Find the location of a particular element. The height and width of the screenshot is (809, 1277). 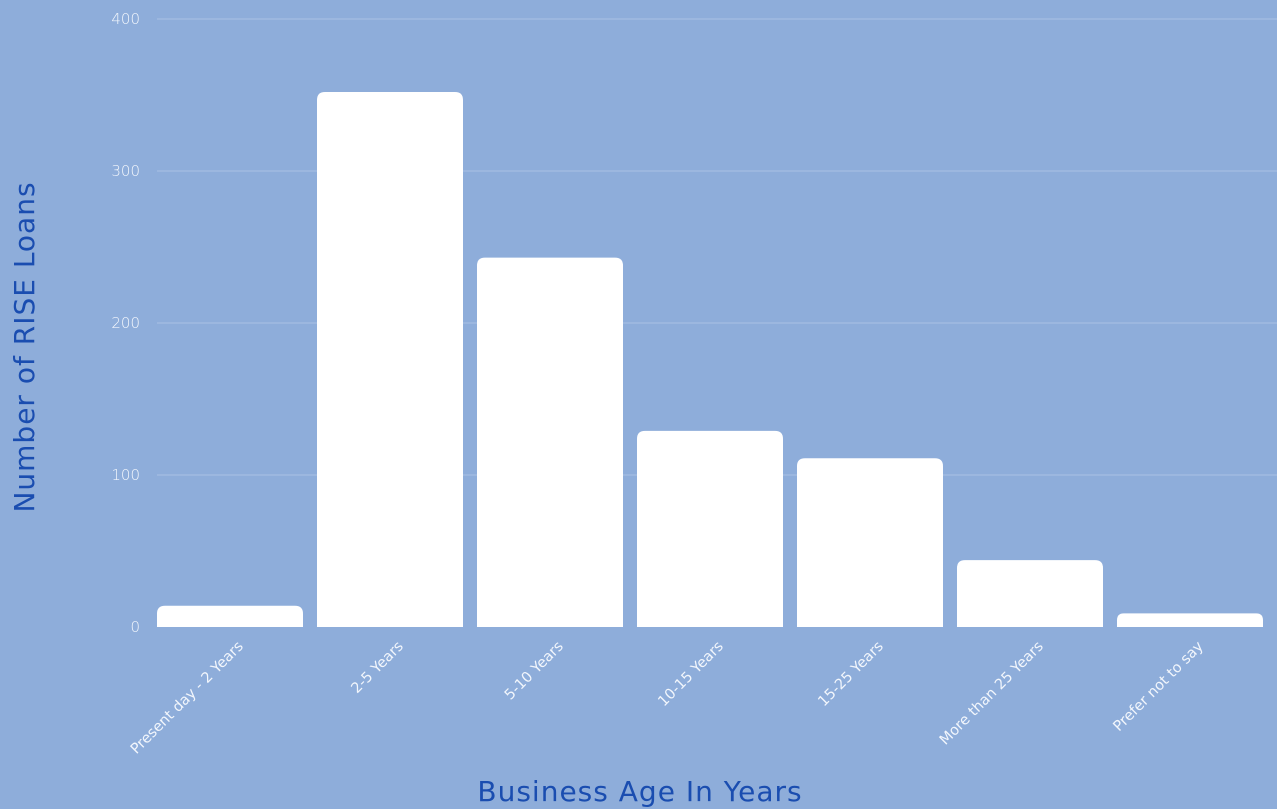

x-tick-label: 2-5 Years is located at coordinates (377, 668).